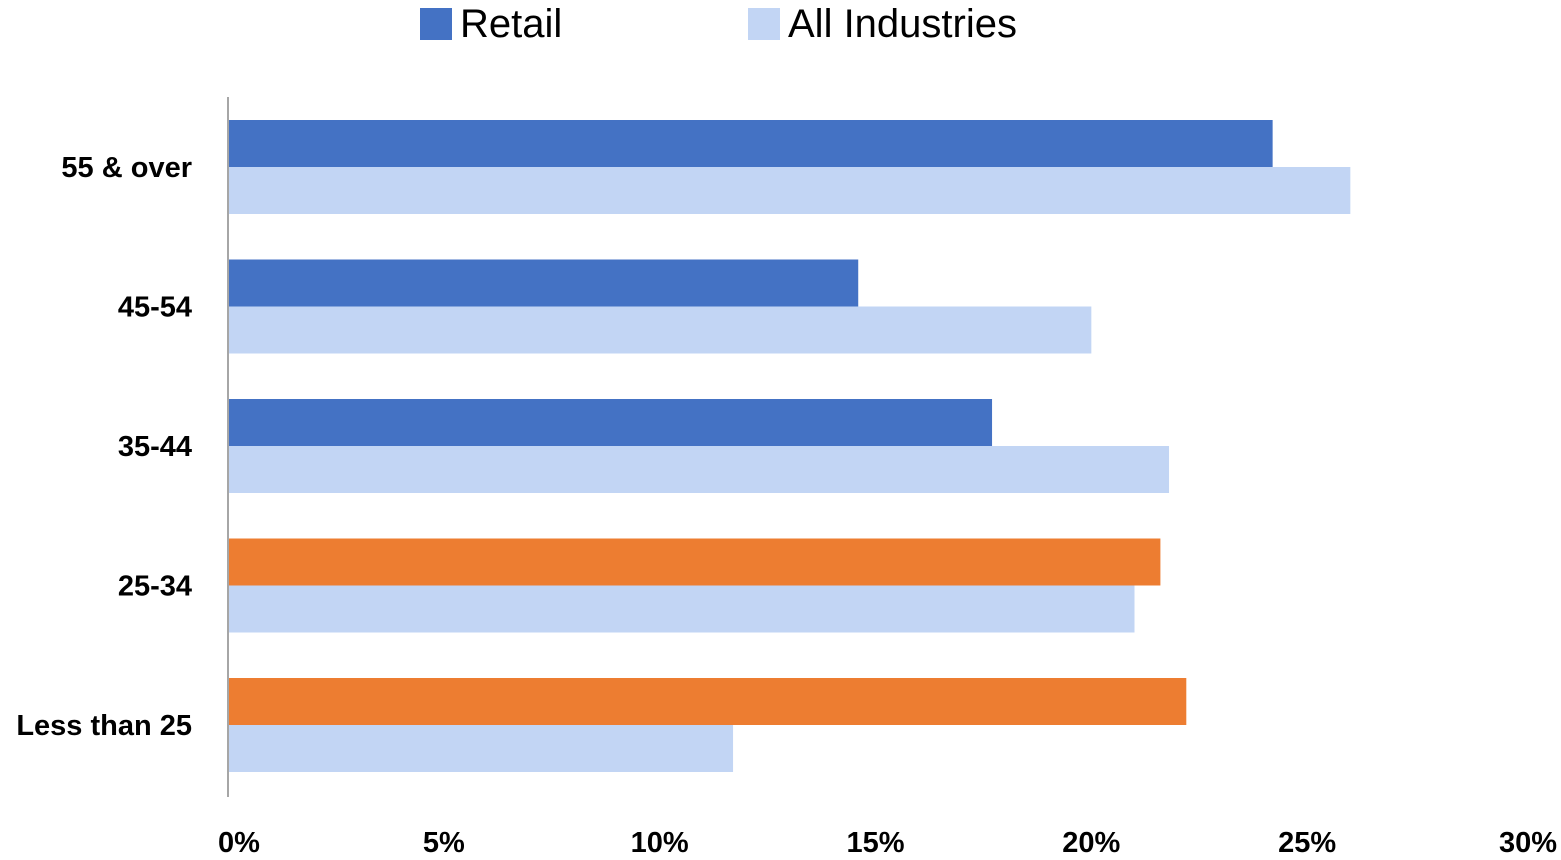 Image resolution: width=1561 pixels, height=860 pixels. I want to click on category-label: Less than 25, so click(104, 726).